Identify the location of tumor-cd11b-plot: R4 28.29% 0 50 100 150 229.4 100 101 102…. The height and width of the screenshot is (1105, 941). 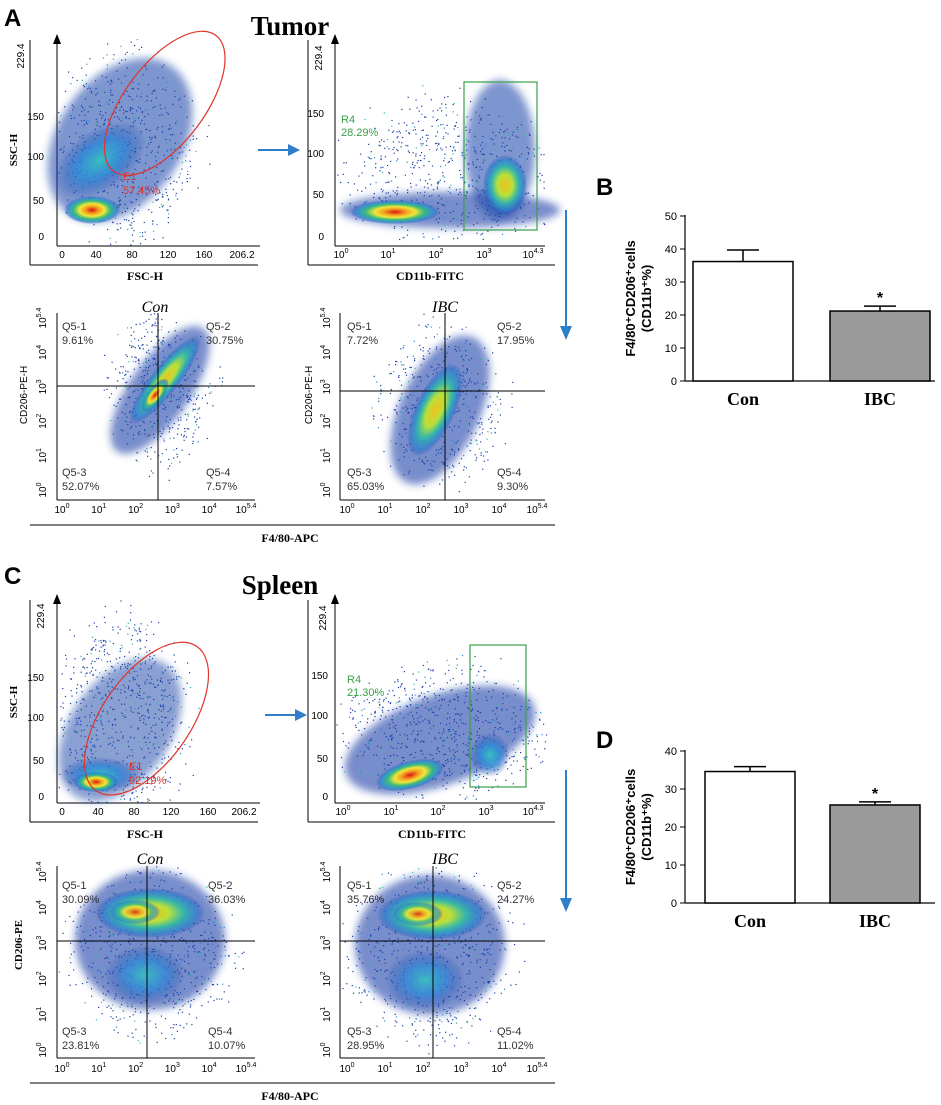
(433, 158).